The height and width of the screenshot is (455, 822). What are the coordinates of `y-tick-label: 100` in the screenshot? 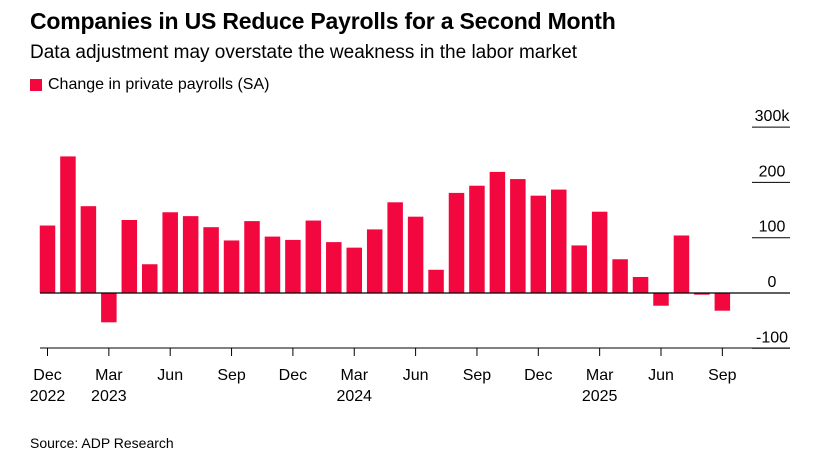 It's located at (772, 227).